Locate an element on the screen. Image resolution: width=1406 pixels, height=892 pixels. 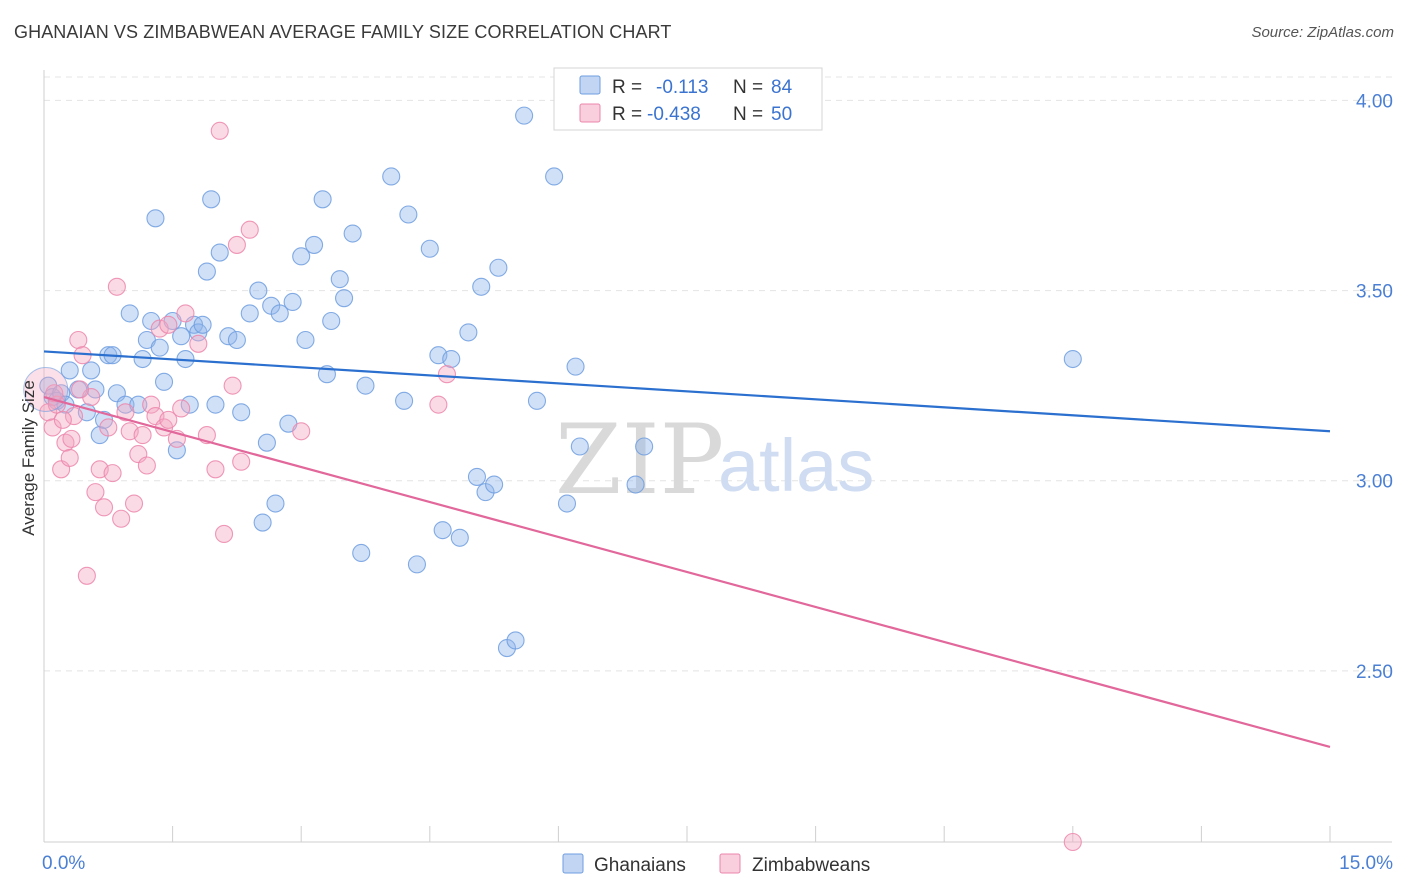
y-tick-label: 3.50 is located at coordinates (1374, 292).